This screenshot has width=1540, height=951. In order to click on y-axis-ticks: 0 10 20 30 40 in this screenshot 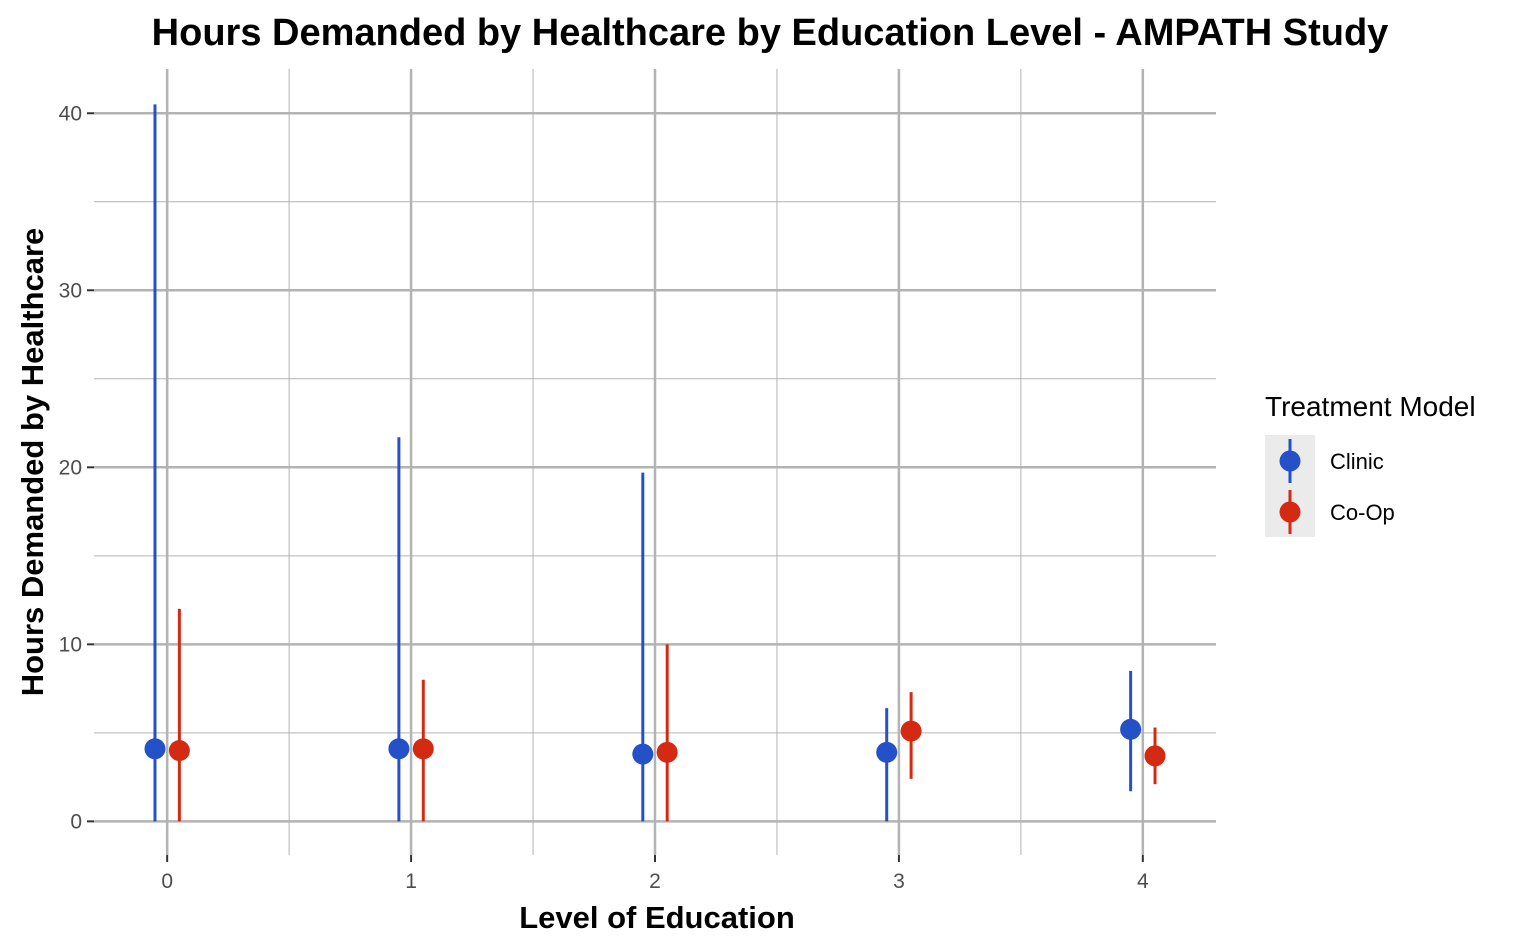, I will do `click(76, 467)`.